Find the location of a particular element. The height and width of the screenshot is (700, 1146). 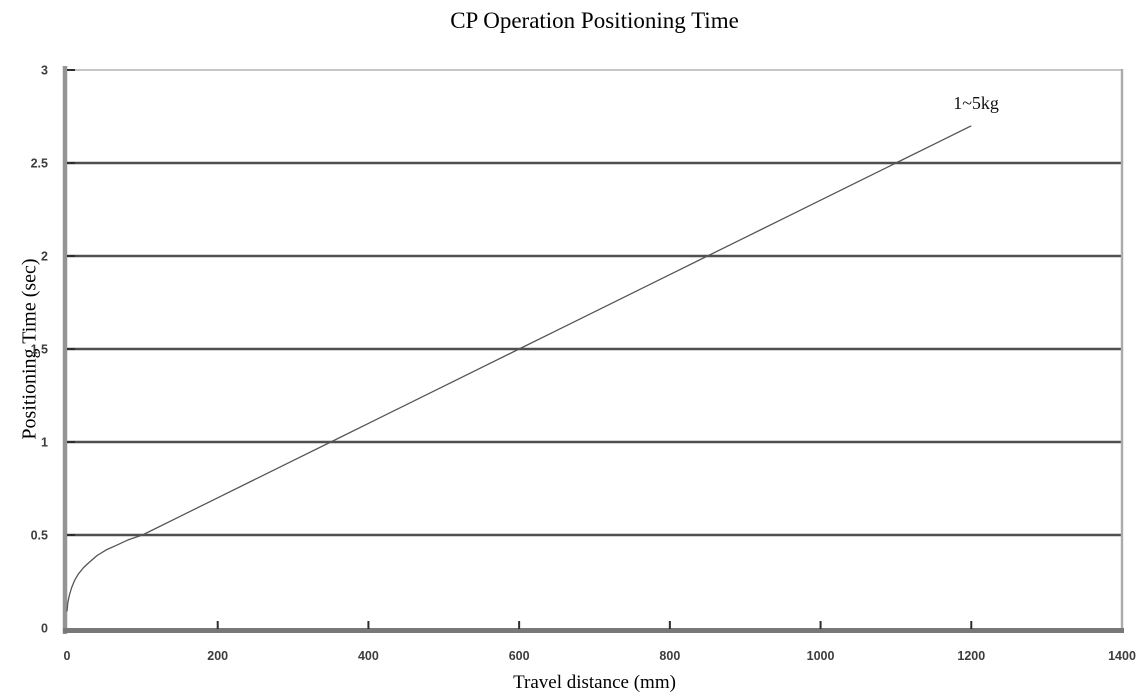

y-tick-label: 0 is located at coordinates (44, 629).